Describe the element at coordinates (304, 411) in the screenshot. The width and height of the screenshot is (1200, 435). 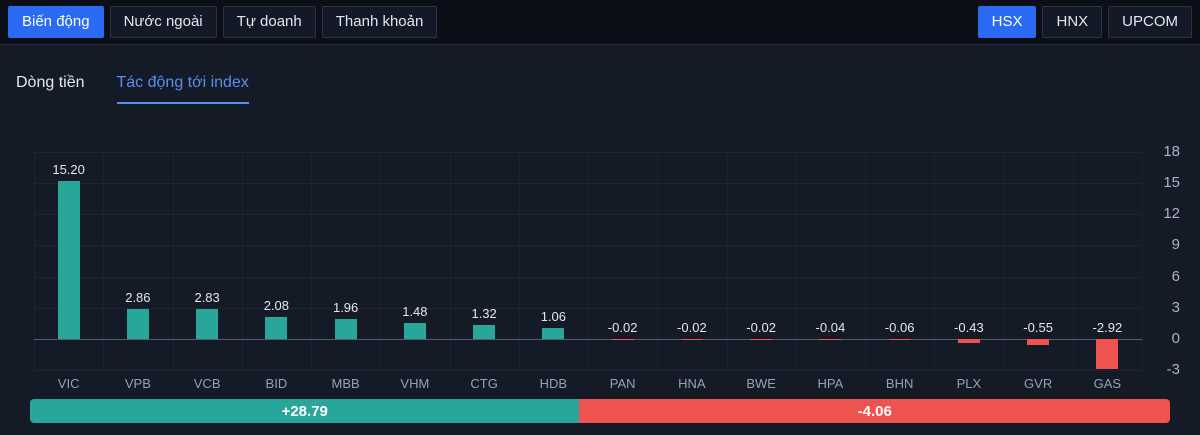
I see `positive-impact-value: +28.79` at that location.